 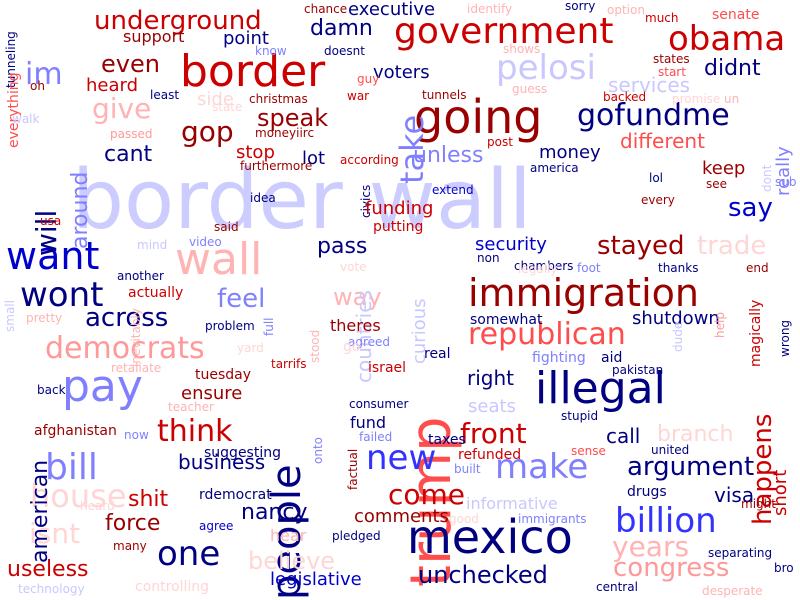 I want to click on word-underground: underground, so click(x=178, y=21).